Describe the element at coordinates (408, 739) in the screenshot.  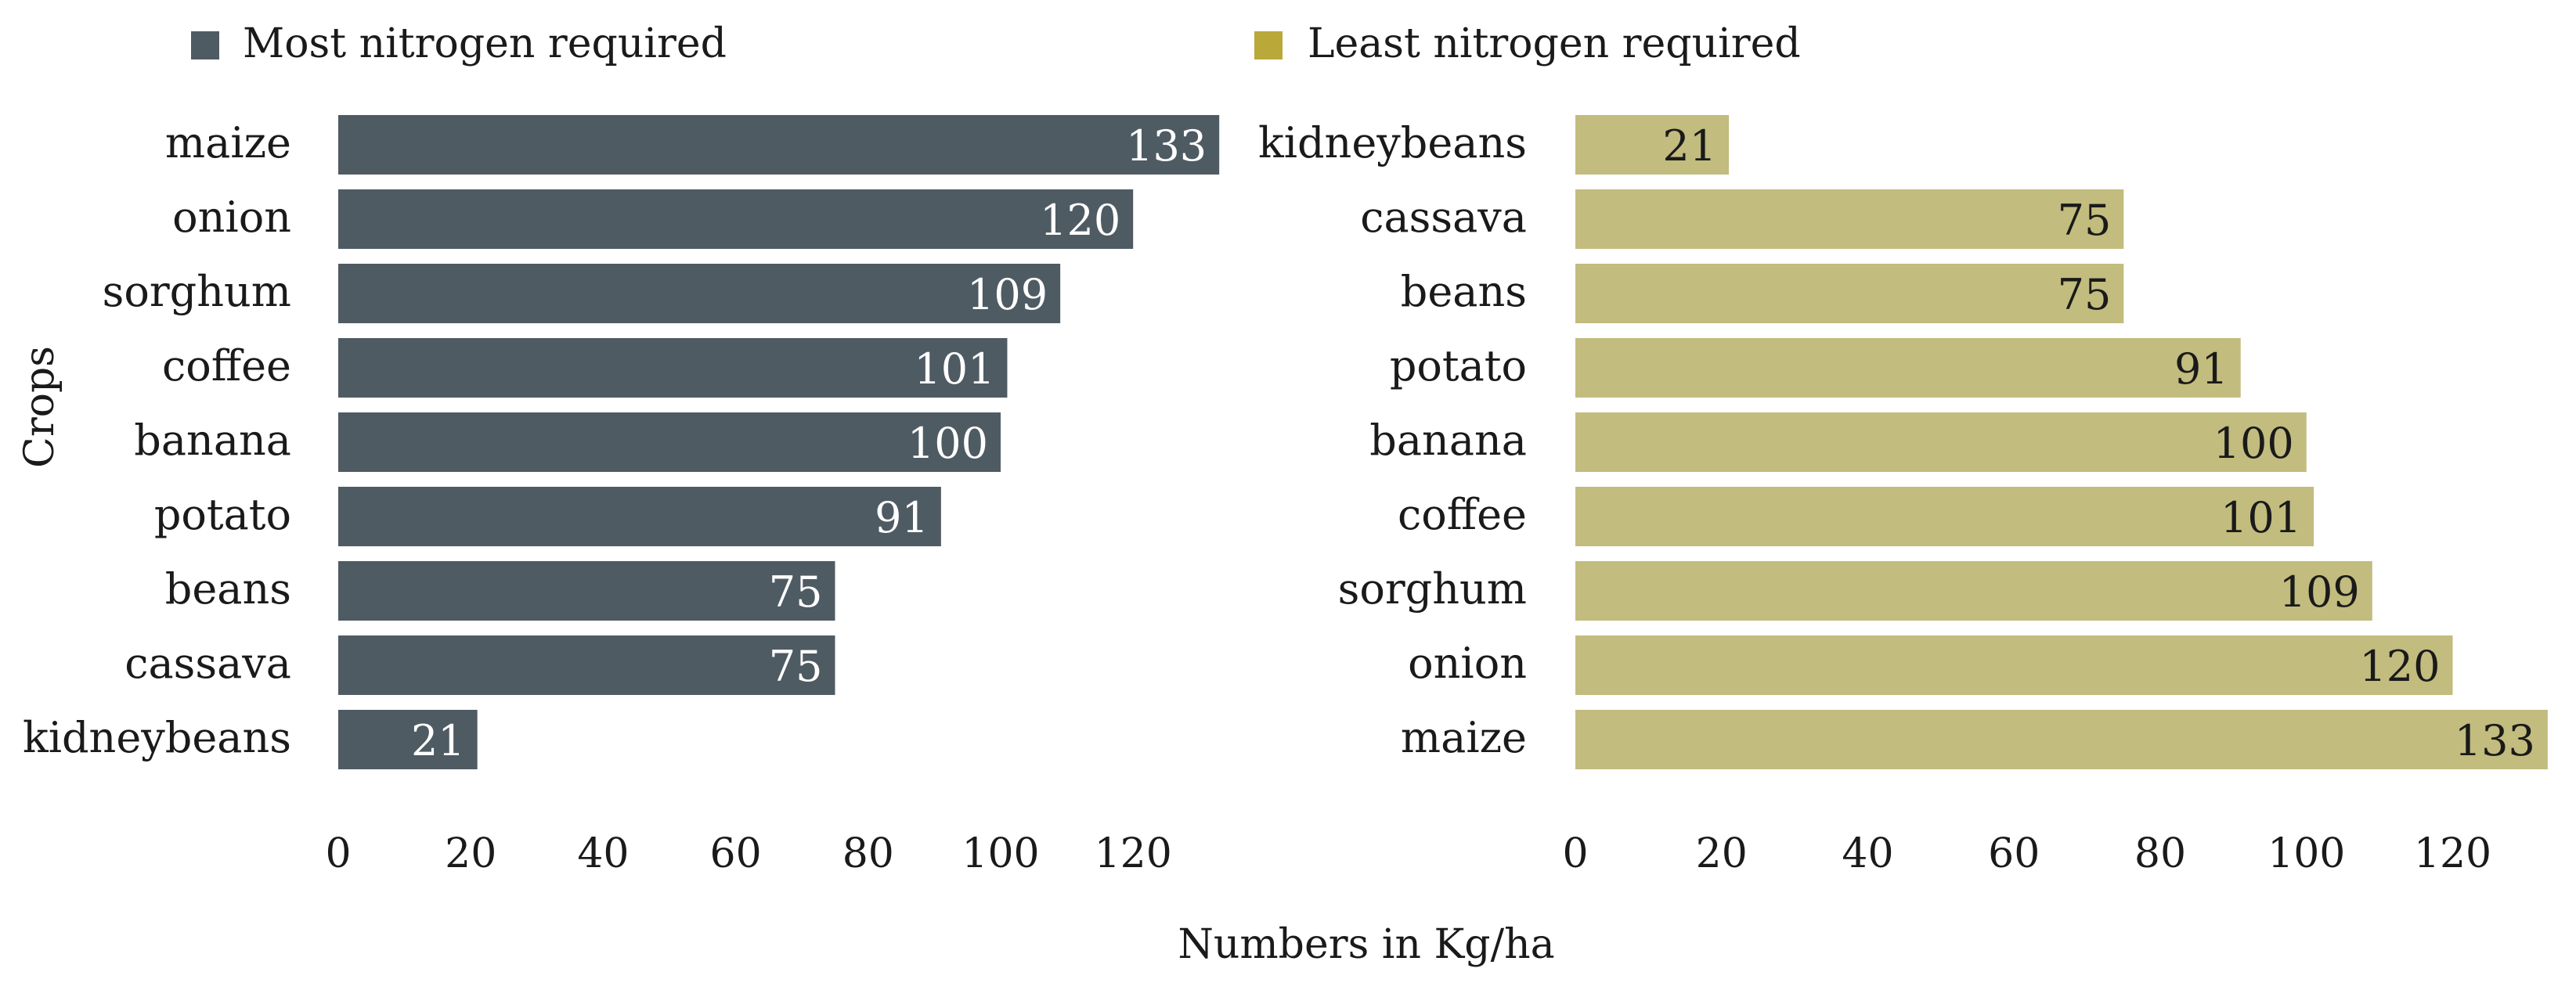
I see `left-bar-kidneybeans` at that location.